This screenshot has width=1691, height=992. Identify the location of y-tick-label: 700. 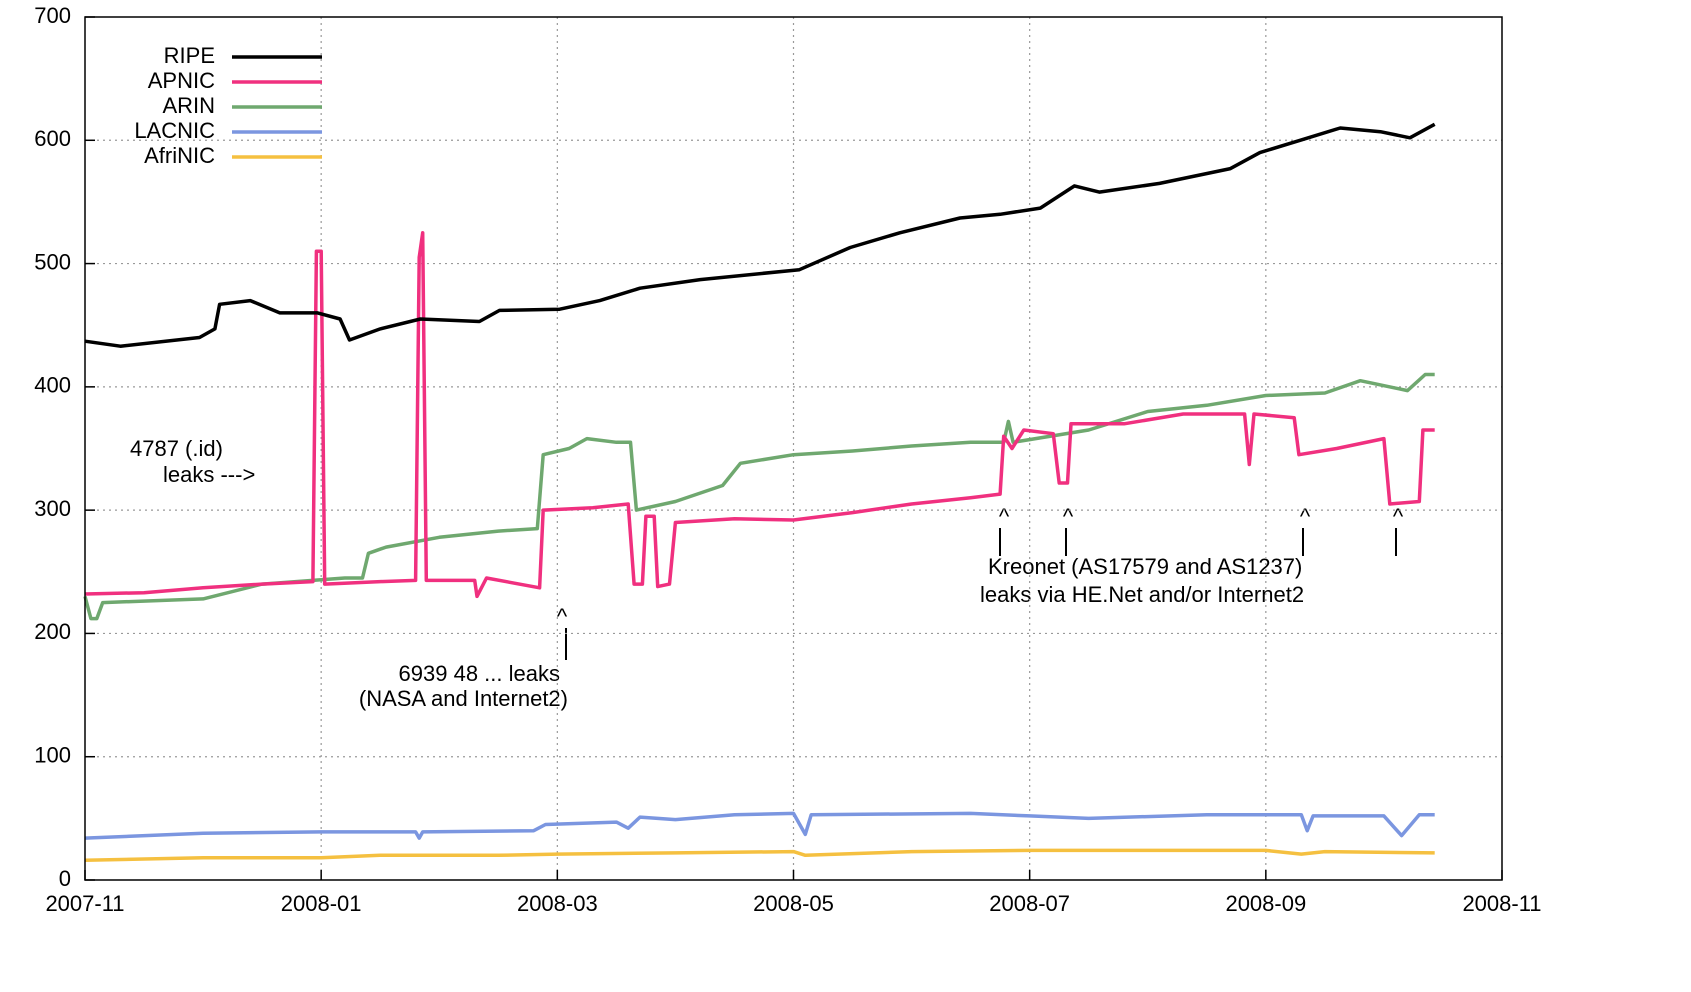
(52, 15).